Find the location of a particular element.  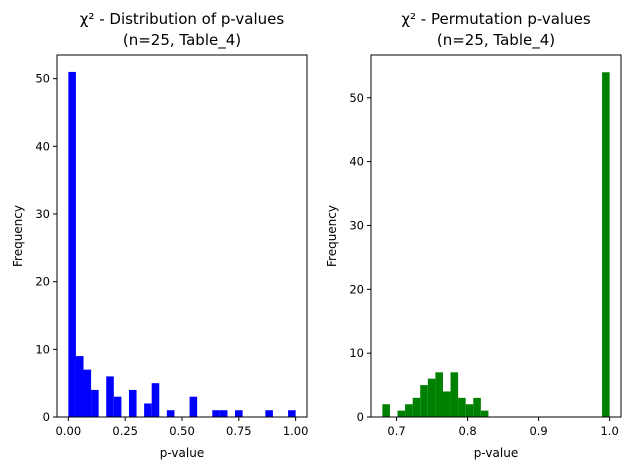

x-tick-label: 0.50 is located at coordinates (182, 431).